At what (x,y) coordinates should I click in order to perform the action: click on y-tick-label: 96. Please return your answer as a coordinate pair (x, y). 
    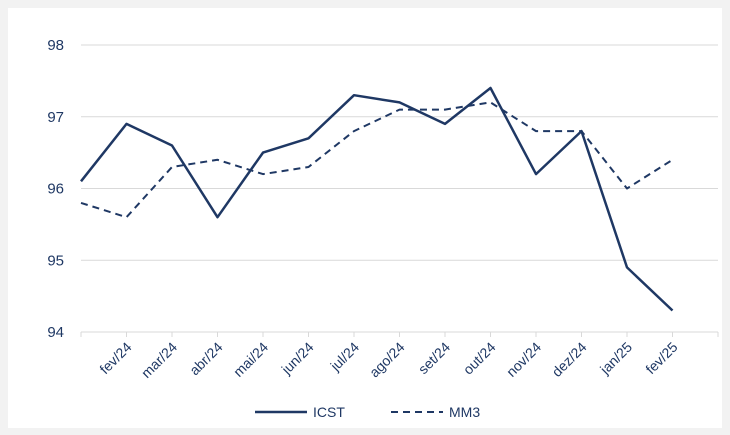
    Looking at the image, I should click on (55, 189).